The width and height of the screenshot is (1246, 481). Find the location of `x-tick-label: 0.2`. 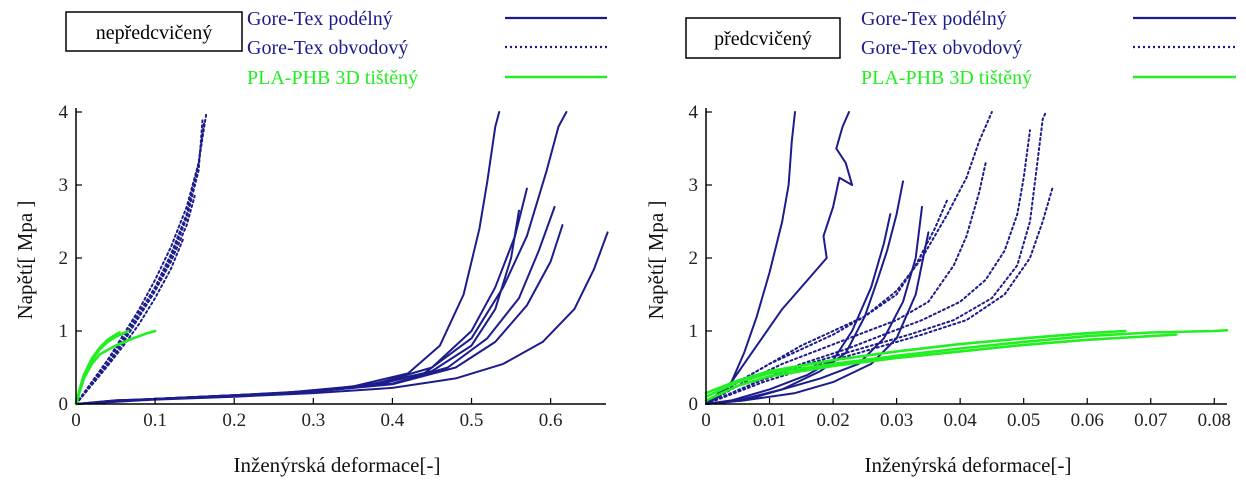

x-tick-label: 0.2 is located at coordinates (234, 420).